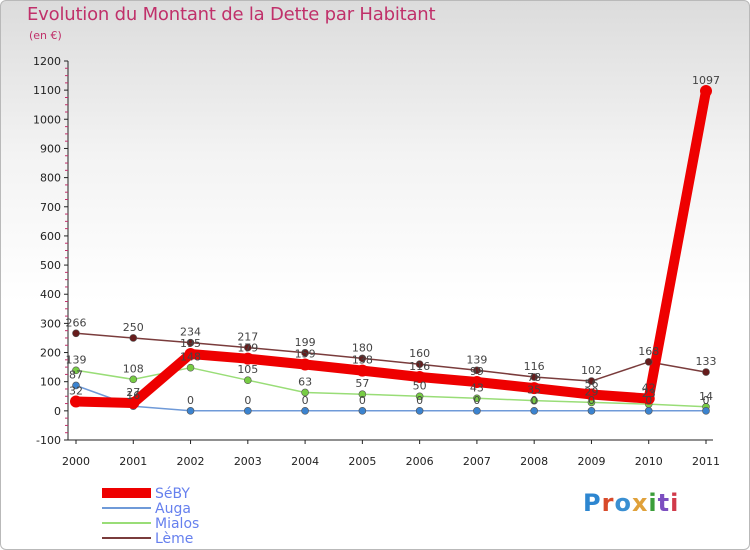  I want to click on x-tick-label: 2011, so click(706, 461).